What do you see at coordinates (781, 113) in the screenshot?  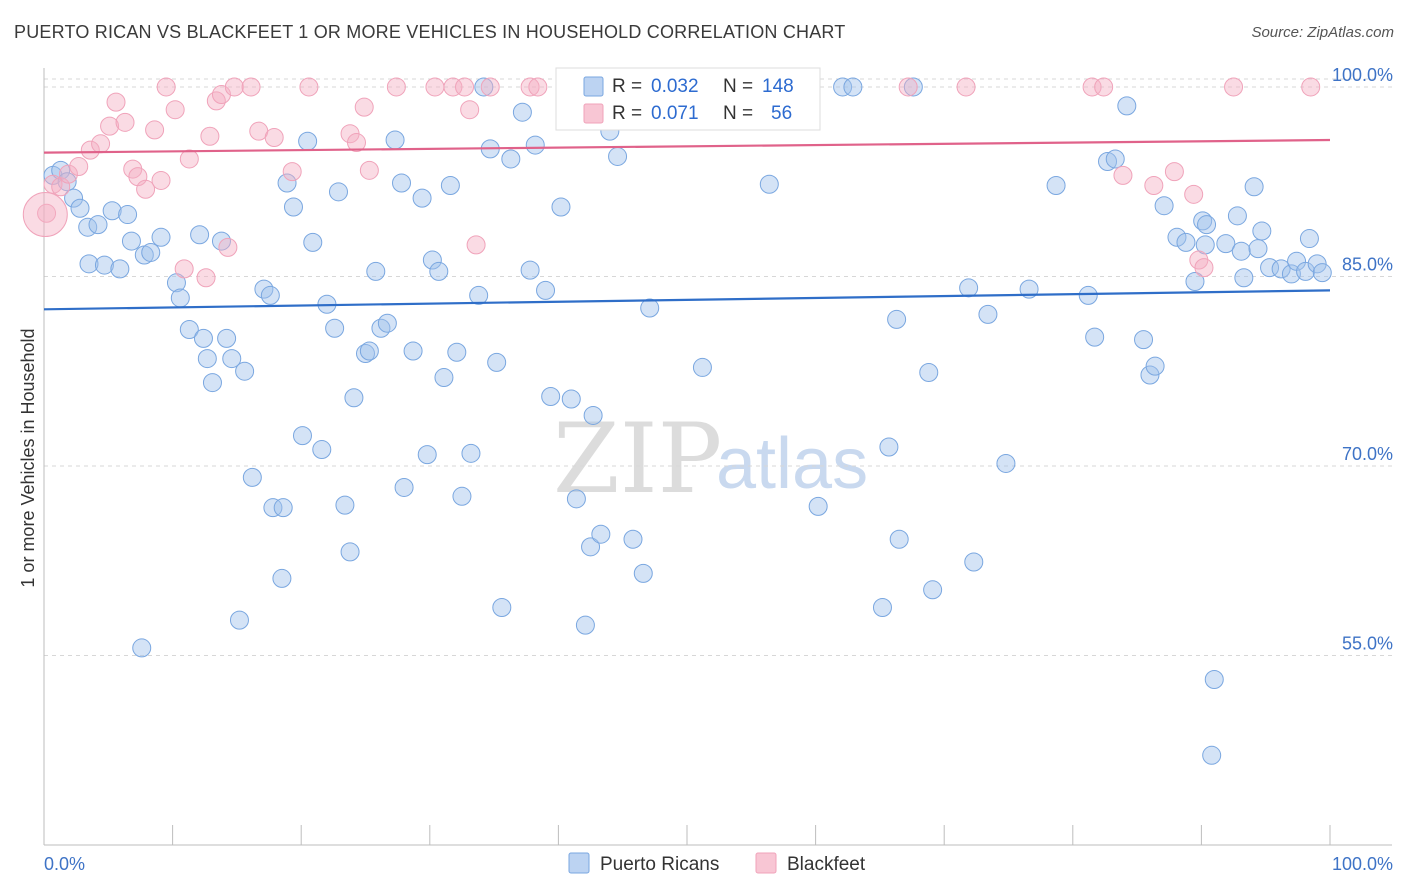 I see `legend-pink-n-value: 56` at bounding box center [781, 113].